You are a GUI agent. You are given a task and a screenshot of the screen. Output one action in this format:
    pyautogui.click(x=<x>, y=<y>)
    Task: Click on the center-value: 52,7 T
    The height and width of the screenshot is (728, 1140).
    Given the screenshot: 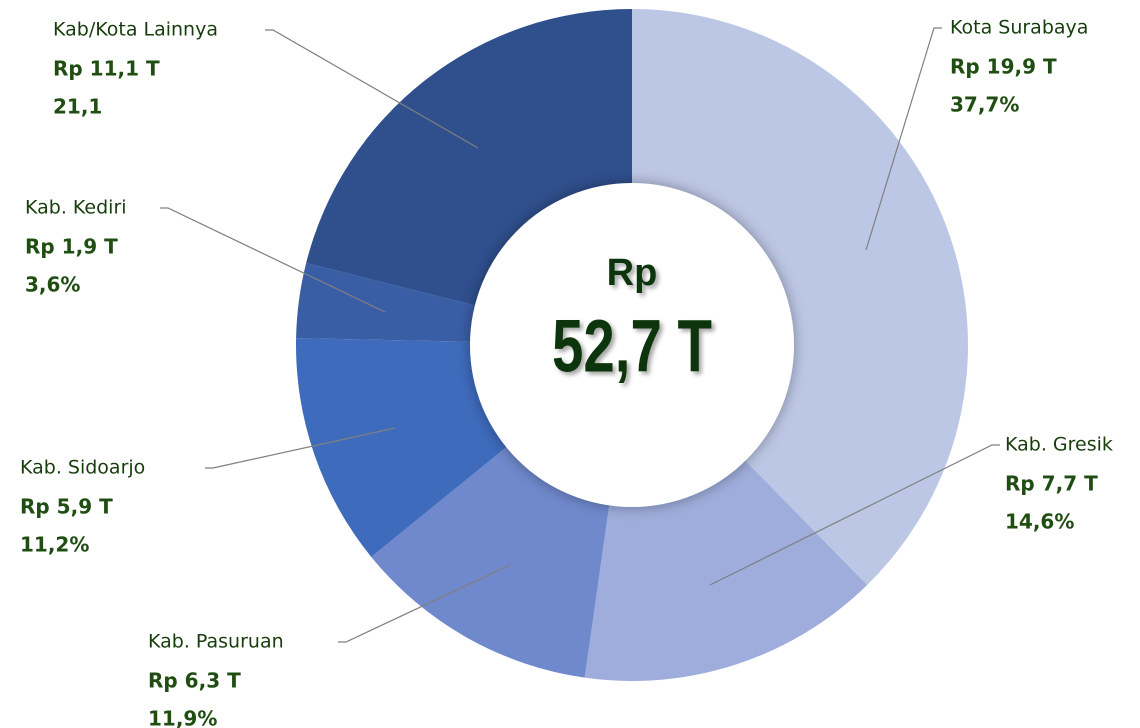 What is the action you would take?
    pyautogui.click(x=632, y=346)
    